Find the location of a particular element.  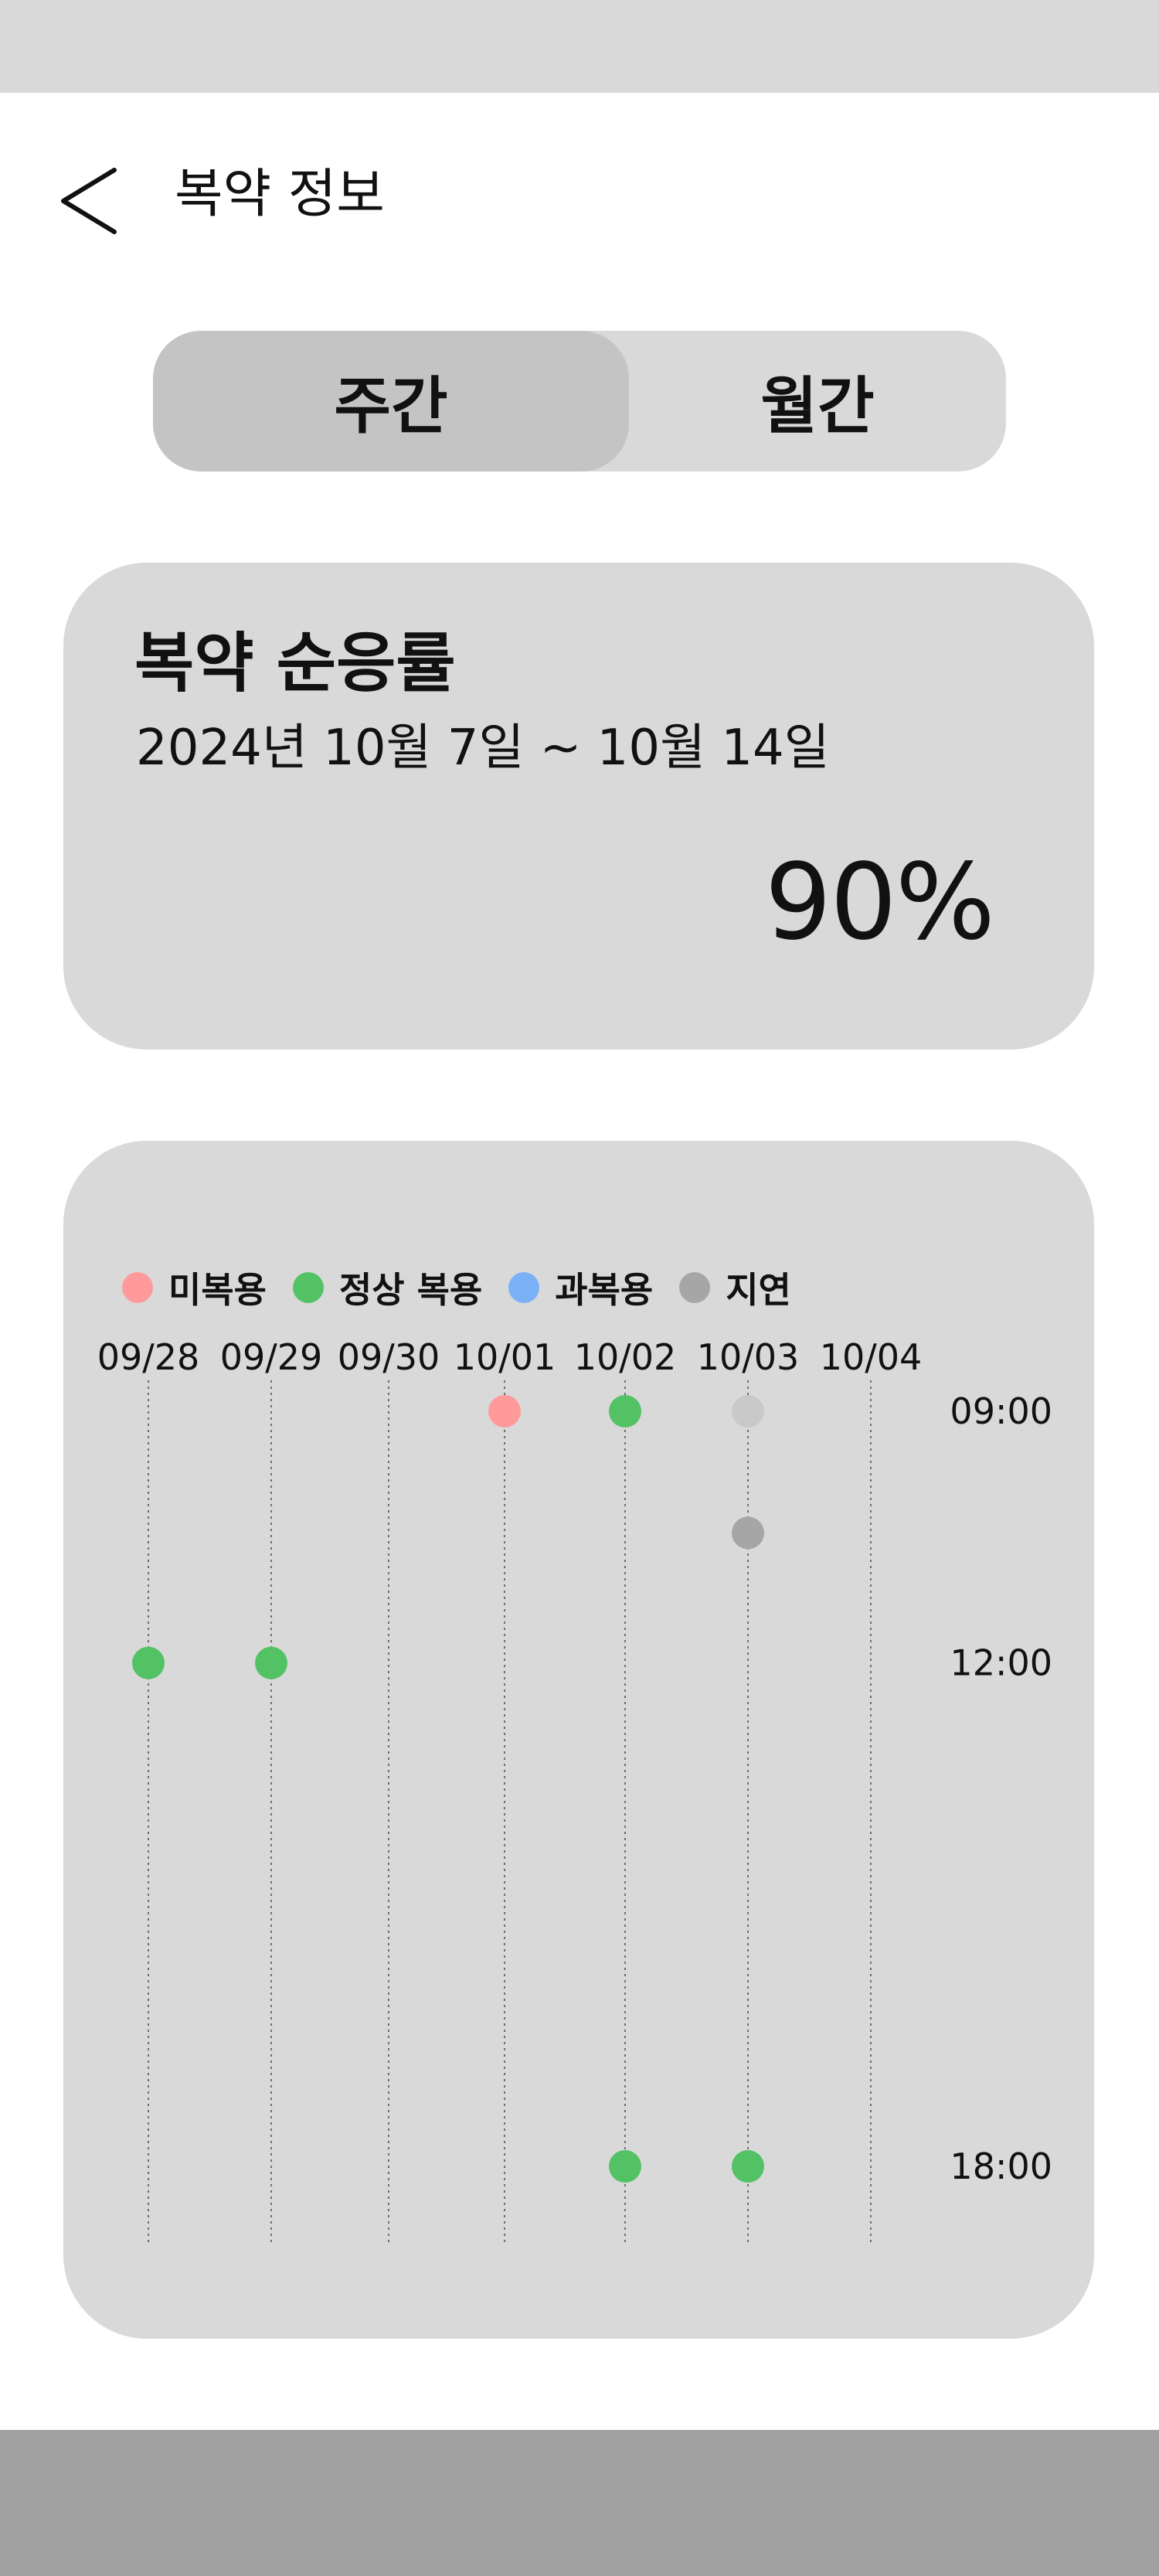

date-tick-label: 09/29 is located at coordinates (271, 1357).